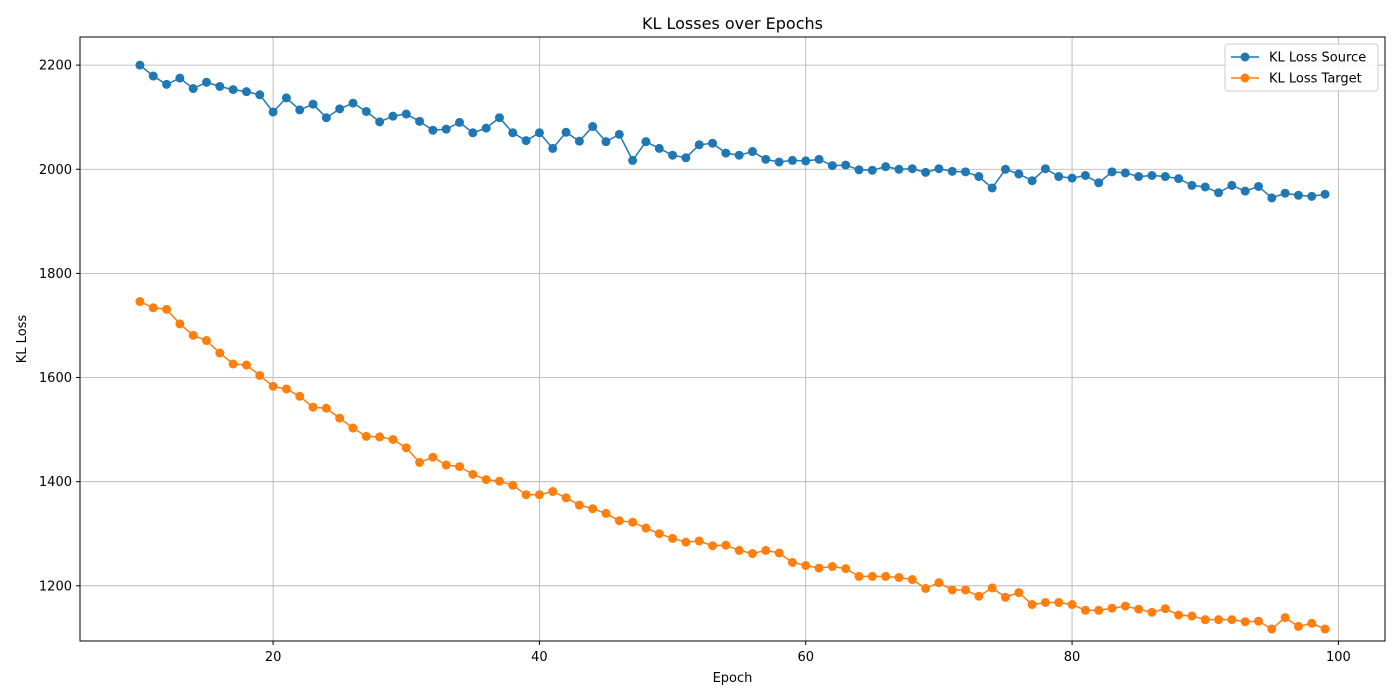 This screenshot has height=700, width=1400. What do you see at coordinates (22, 339) in the screenshot?
I see `y-axis-title: KL Loss` at bounding box center [22, 339].